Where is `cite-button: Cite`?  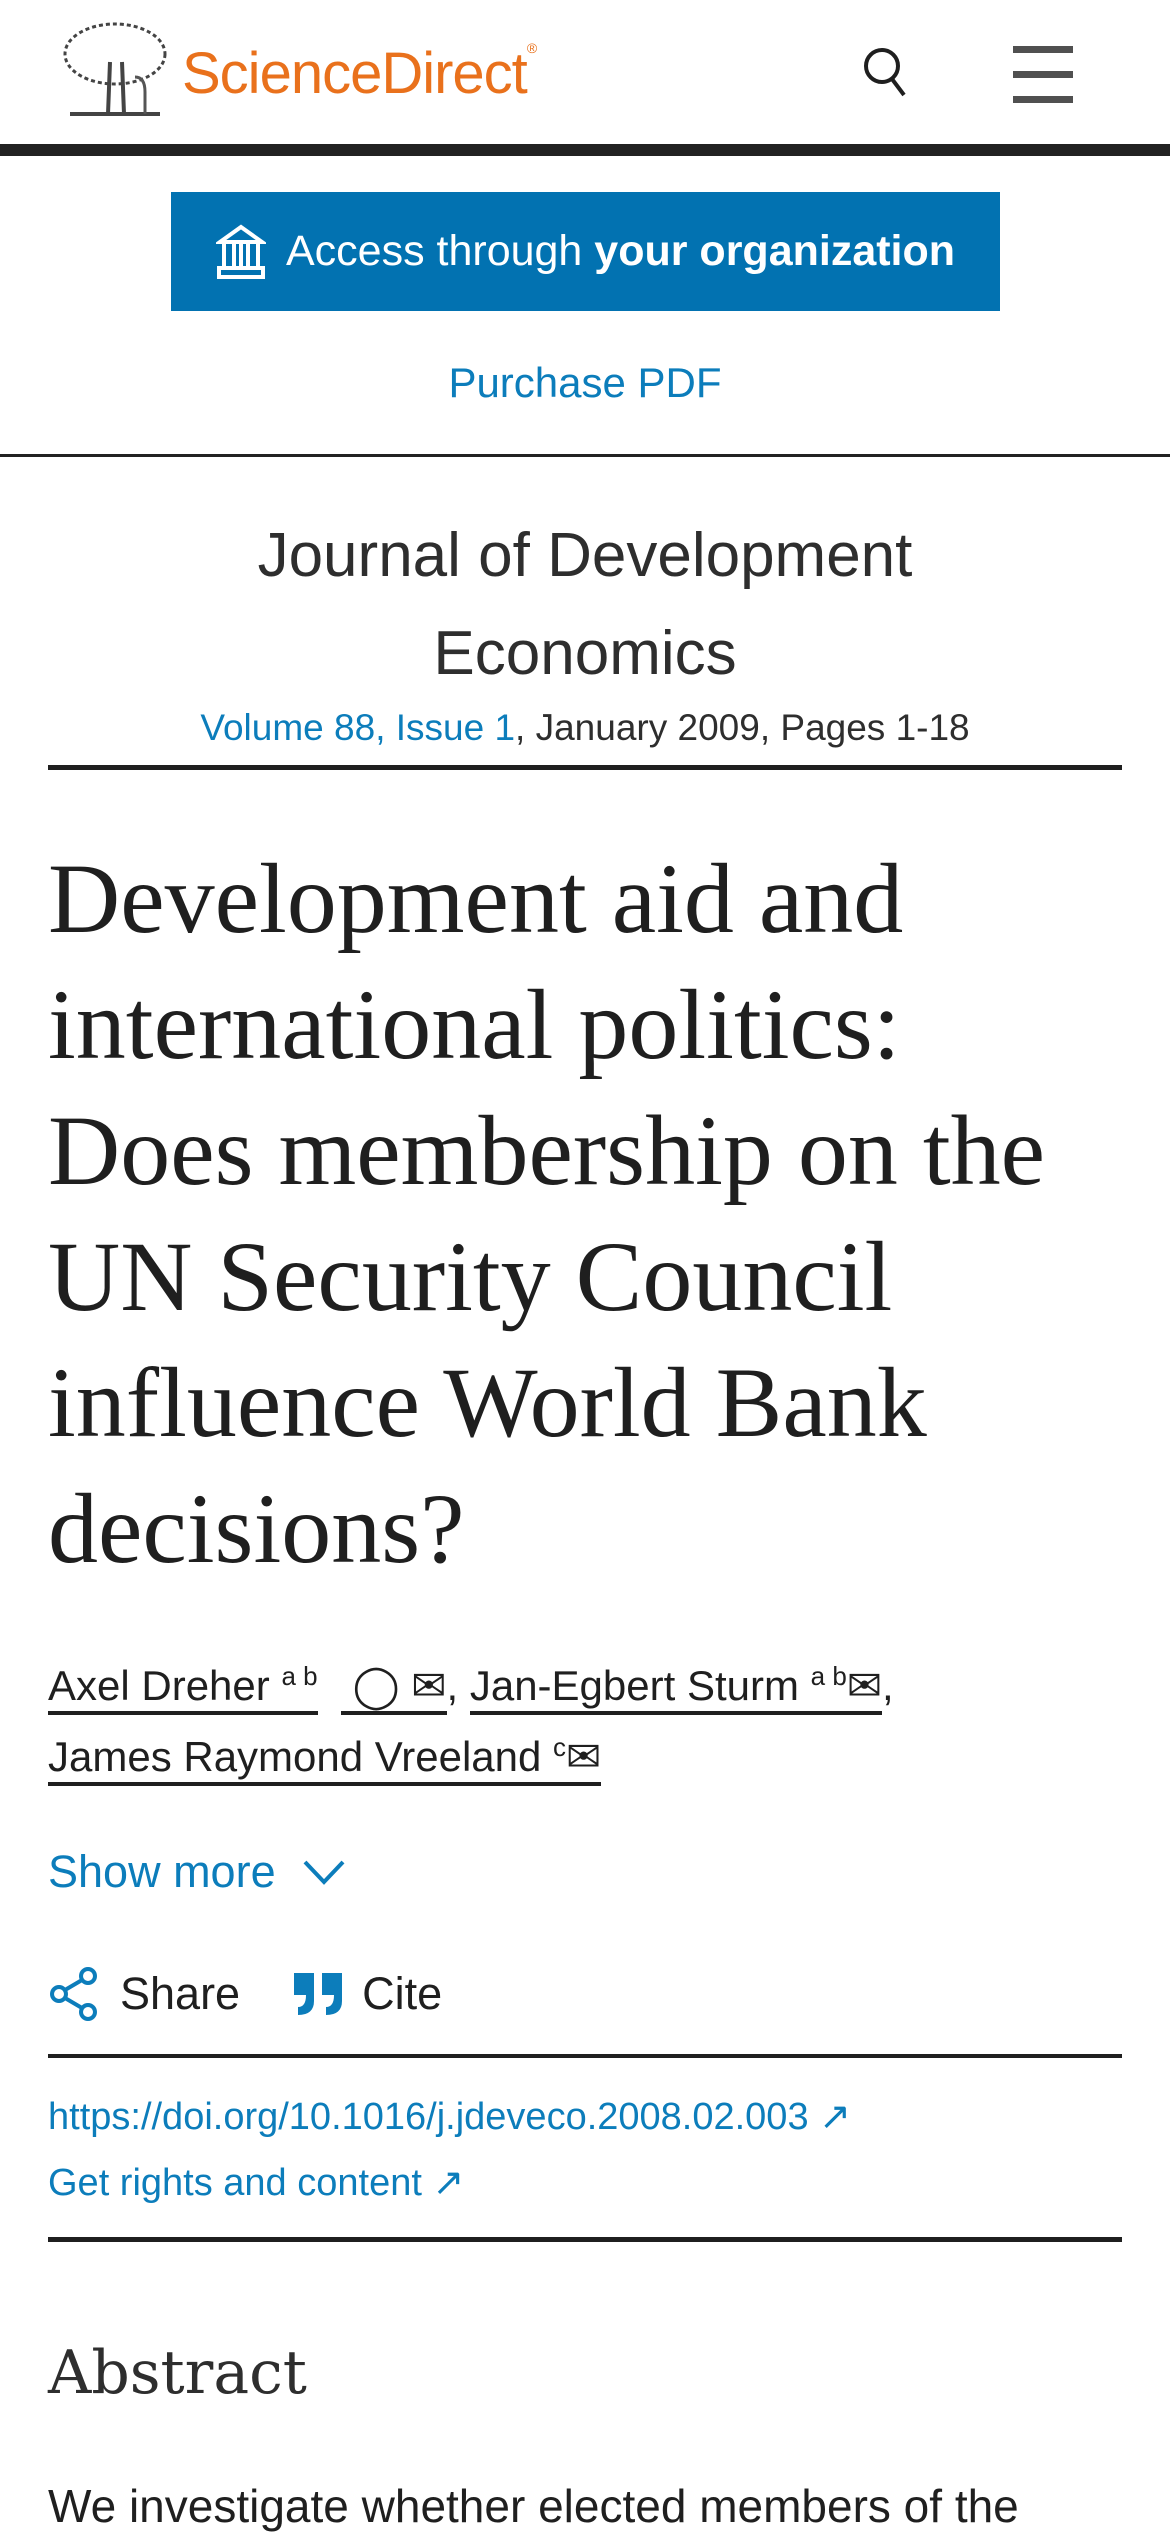
cite-button: Cite is located at coordinates (367, 1994).